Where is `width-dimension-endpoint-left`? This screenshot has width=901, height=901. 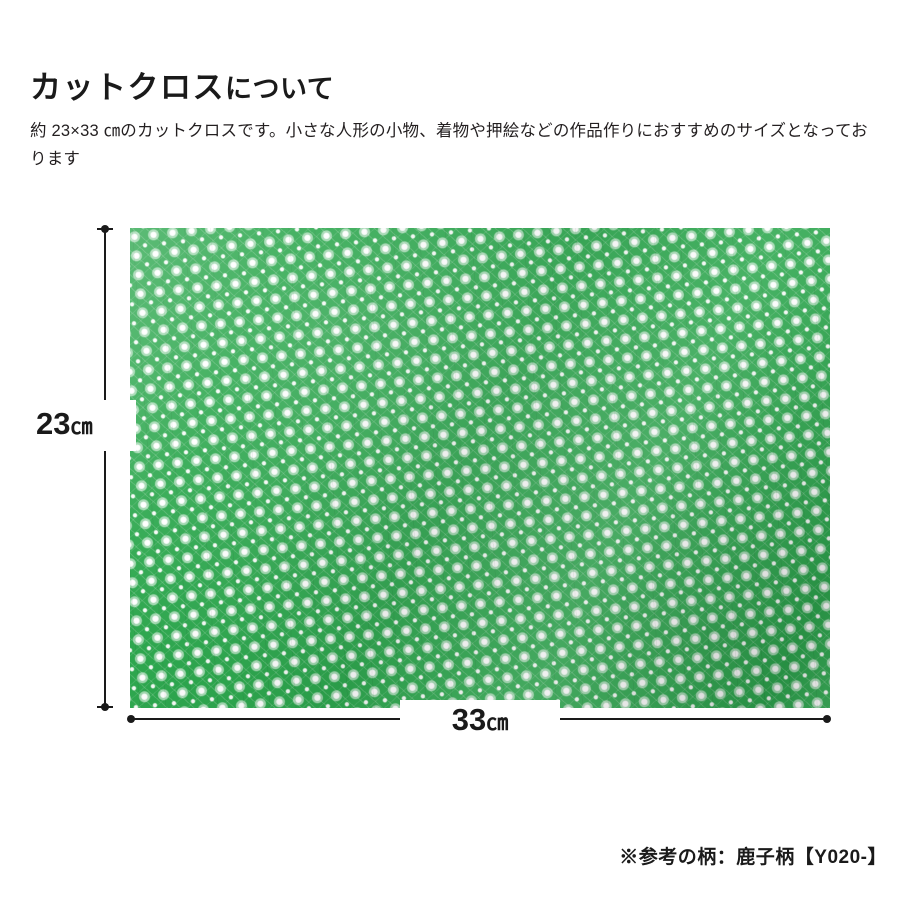 width-dimension-endpoint-left is located at coordinates (131, 719).